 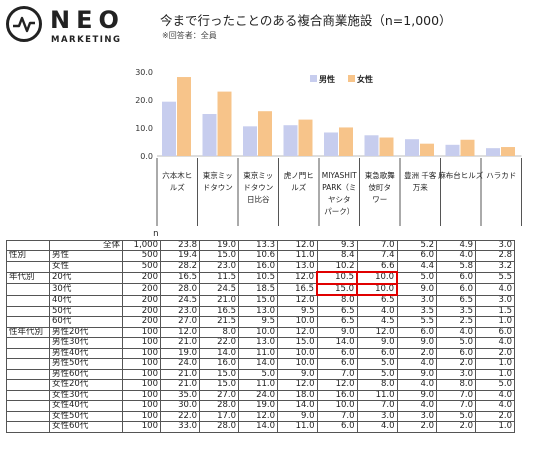 I want to click on value-cell: 30.0, so click(x=180, y=406).